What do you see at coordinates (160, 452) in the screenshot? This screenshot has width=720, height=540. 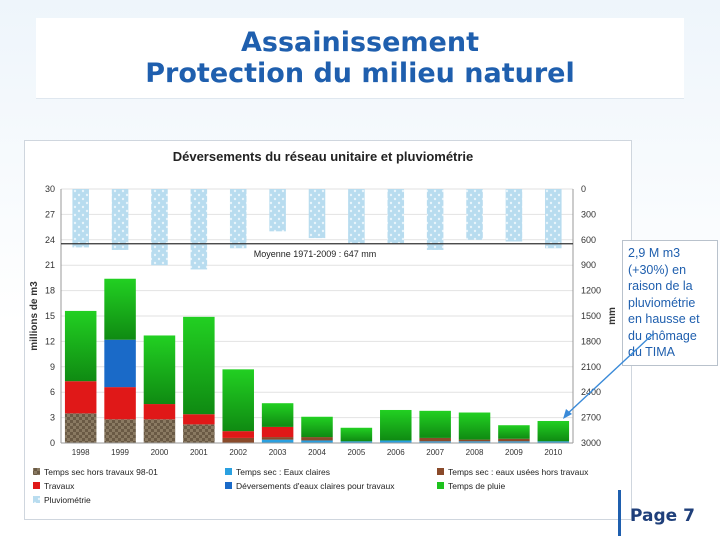 I see `x-tick-label: 2000` at bounding box center [160, 452].